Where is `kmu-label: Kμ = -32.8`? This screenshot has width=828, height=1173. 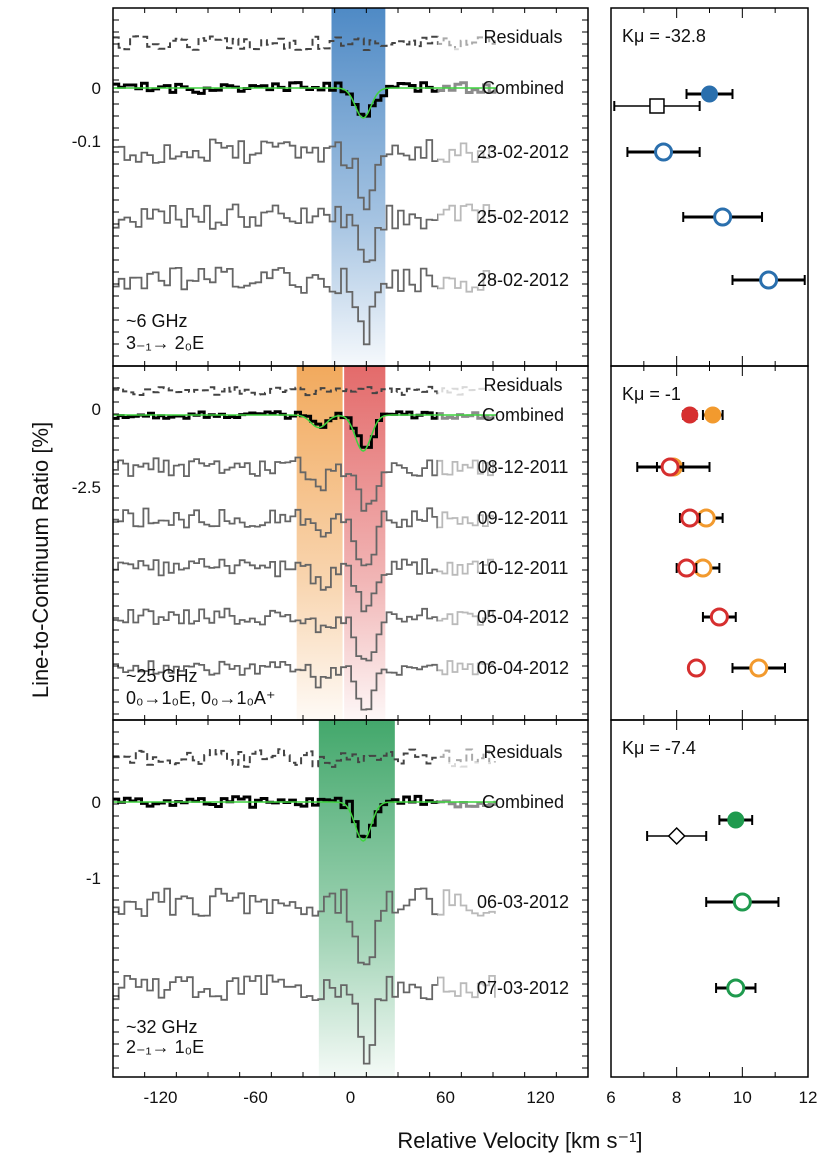
kmu-label: Kμ = -32.8 is located at coordinates (664, 36).